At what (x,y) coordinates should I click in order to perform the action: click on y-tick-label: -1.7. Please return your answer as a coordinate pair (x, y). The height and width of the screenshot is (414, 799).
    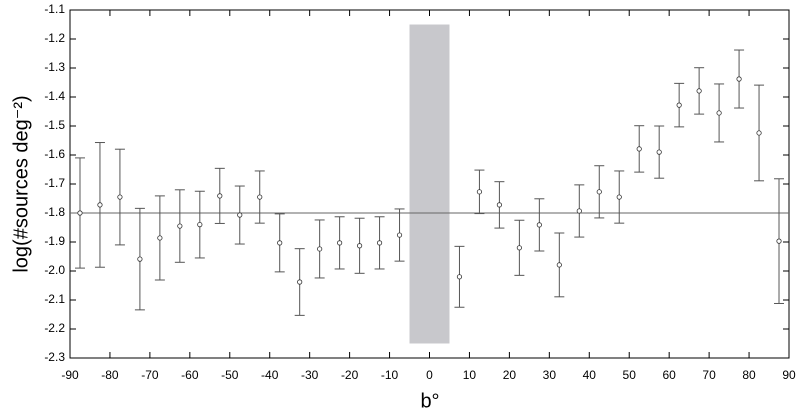
    Looking at the image, I should click on (54, 183).